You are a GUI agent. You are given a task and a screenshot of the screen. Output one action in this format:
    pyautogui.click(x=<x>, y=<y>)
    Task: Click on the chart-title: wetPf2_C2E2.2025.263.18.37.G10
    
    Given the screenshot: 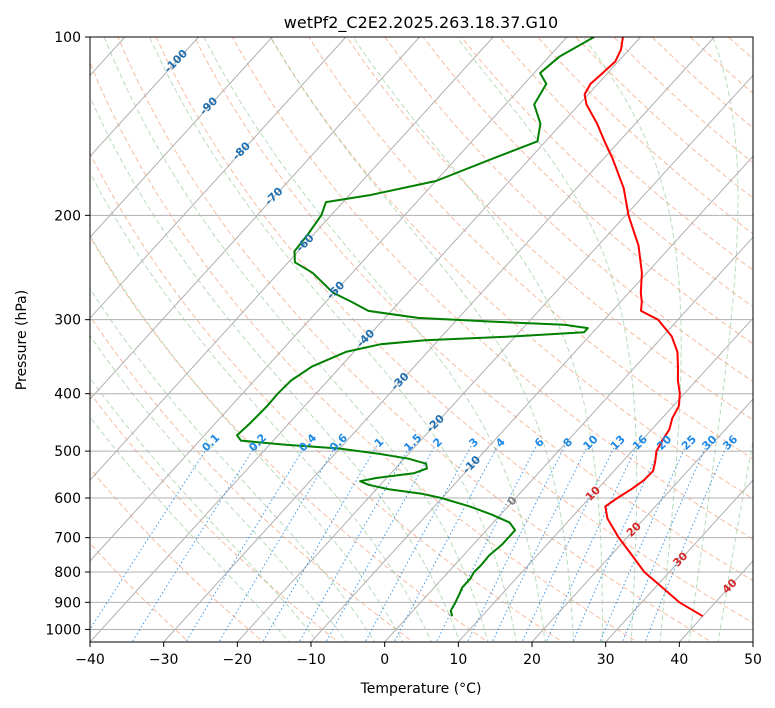 What is the action you would take?
    pyautogui.click(x=421, y=23)
    